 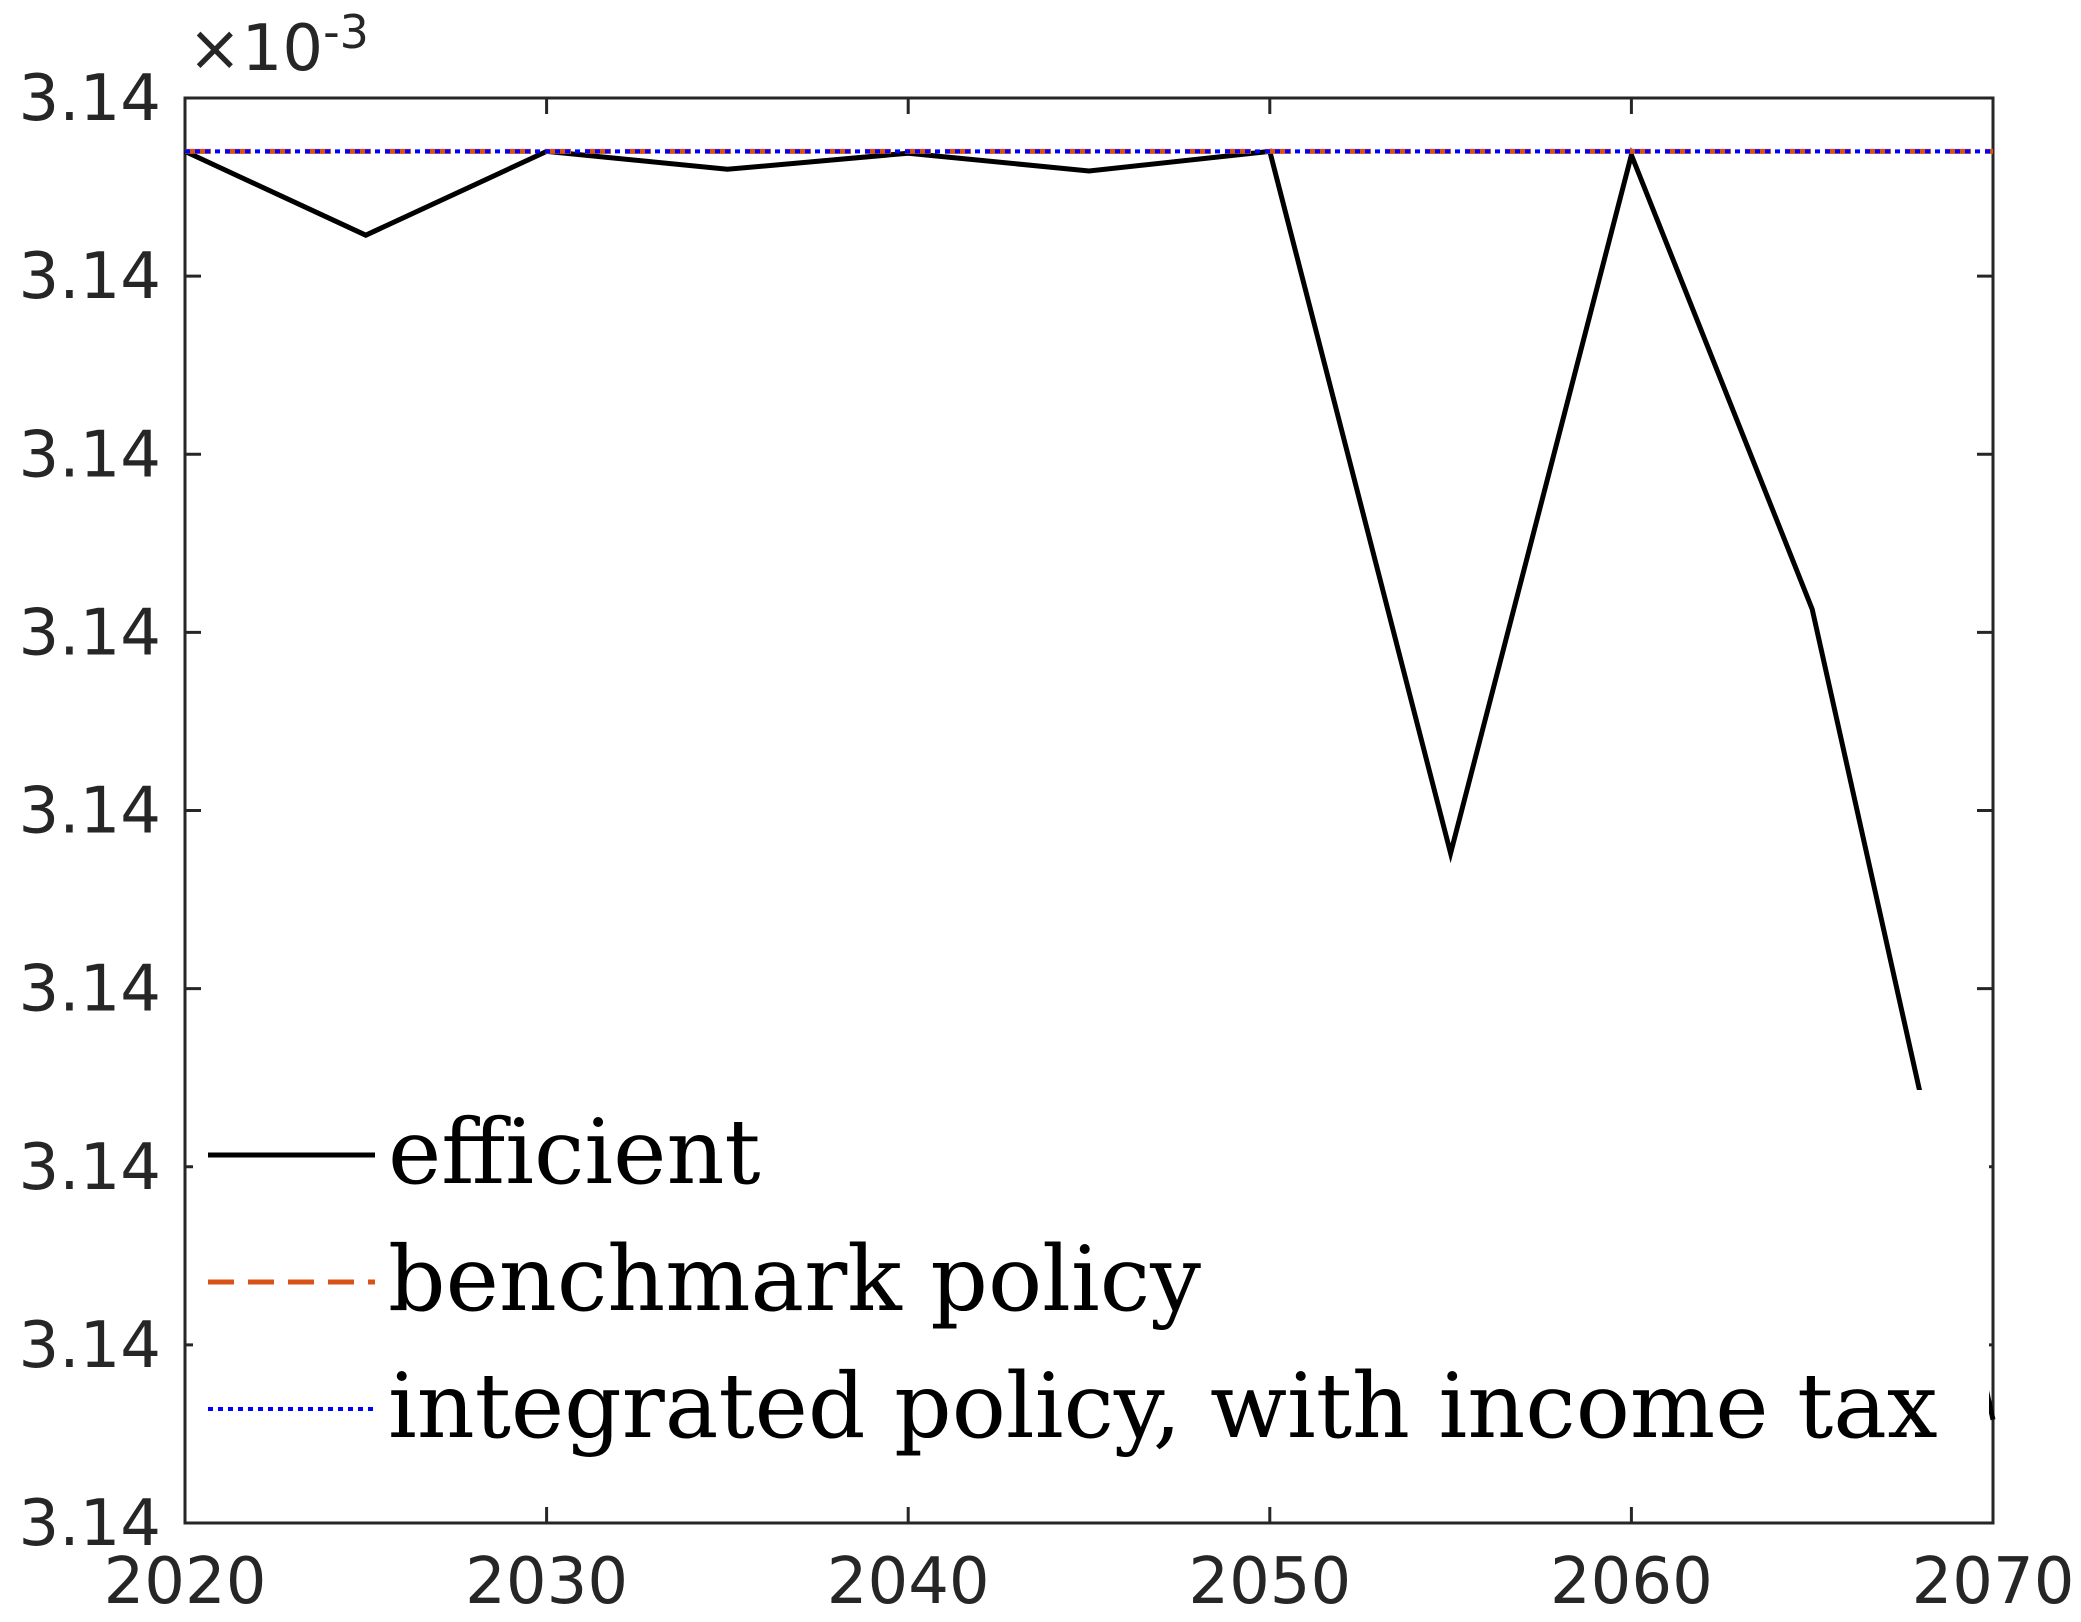 I want to click on x-tick-label: 2030, so click(x=546, y=1582).